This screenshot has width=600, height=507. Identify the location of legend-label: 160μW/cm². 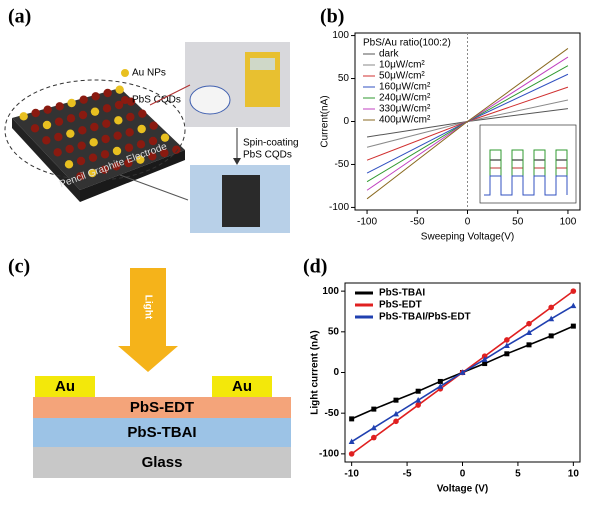
(405, 87).